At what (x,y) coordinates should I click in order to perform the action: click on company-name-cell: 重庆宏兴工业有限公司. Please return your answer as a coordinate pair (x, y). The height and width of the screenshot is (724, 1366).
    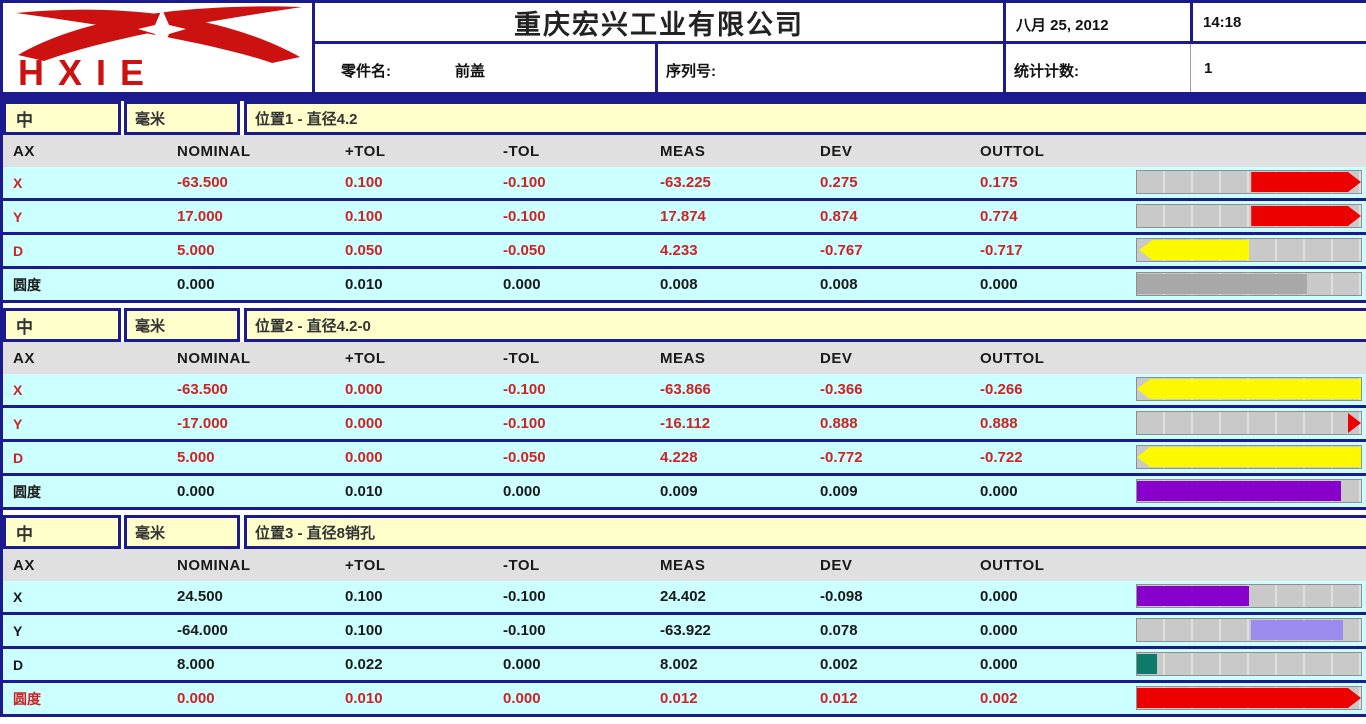
    Looking at the image, I should click on (659, 22).